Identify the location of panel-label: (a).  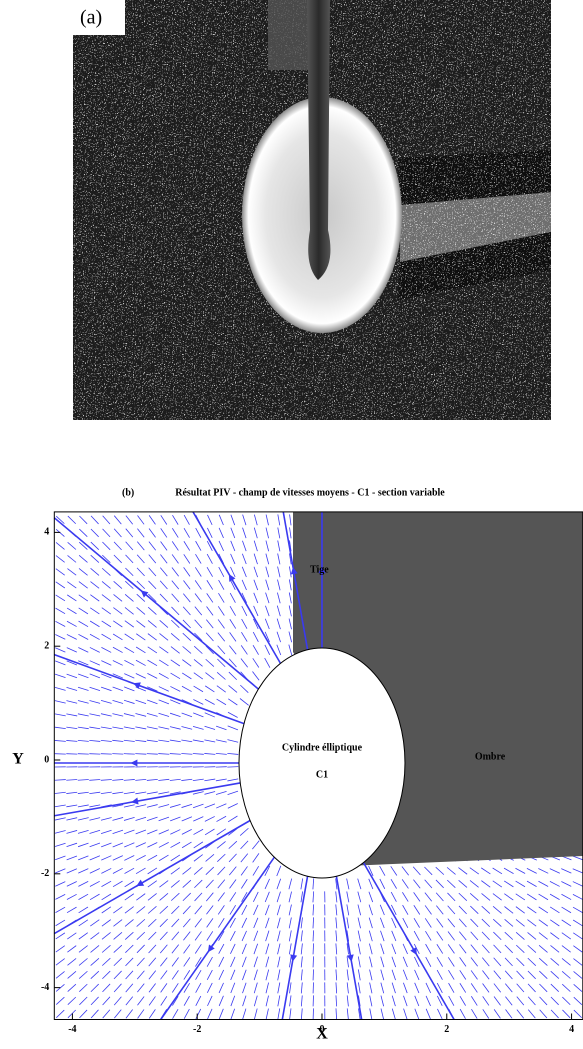
(91, 18).